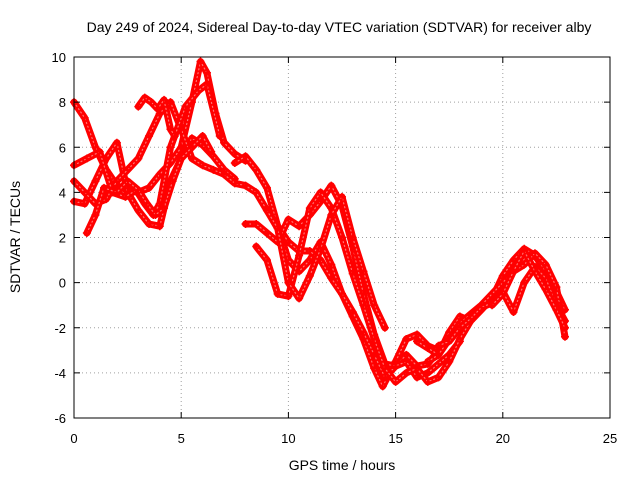 This screenshot has height=480, width=640. What do you see at coordinates (73, 438) in the screenshot?
I see `x-tick-label: 0` at bounding box center [73, 438].